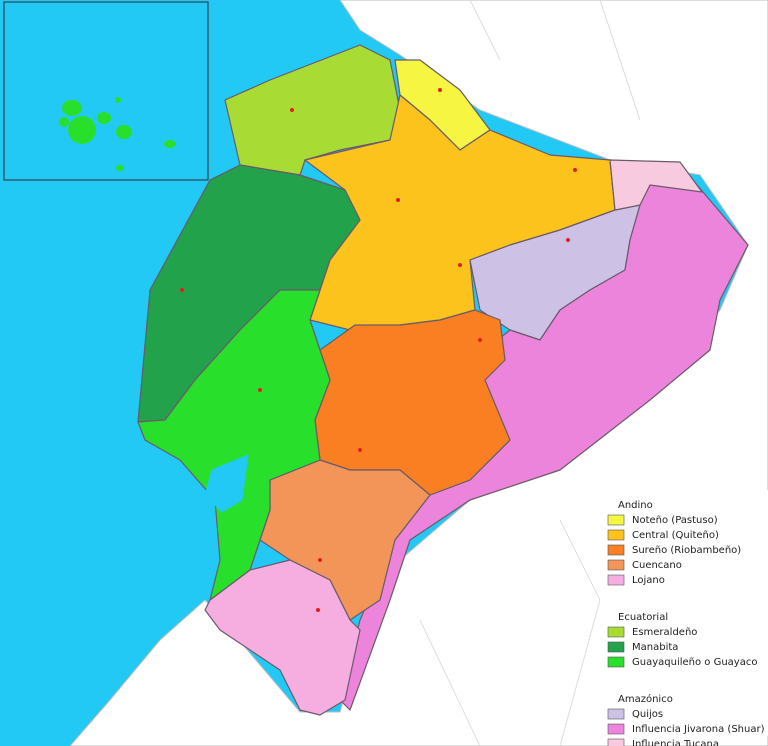 Image resolution: width=768 pixels, height=746 pixels. I want to click on legend-label: Central (Quiteño), so click(675, 535).